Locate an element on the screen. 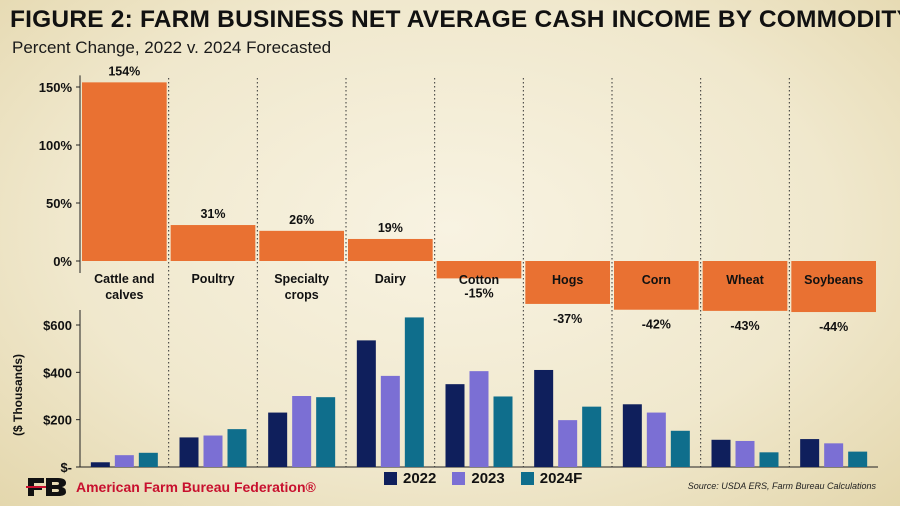 Image resolution: width=900 pixels, height=506 pixels. pct-change-label: -15% is located at coordinates (478, 293).